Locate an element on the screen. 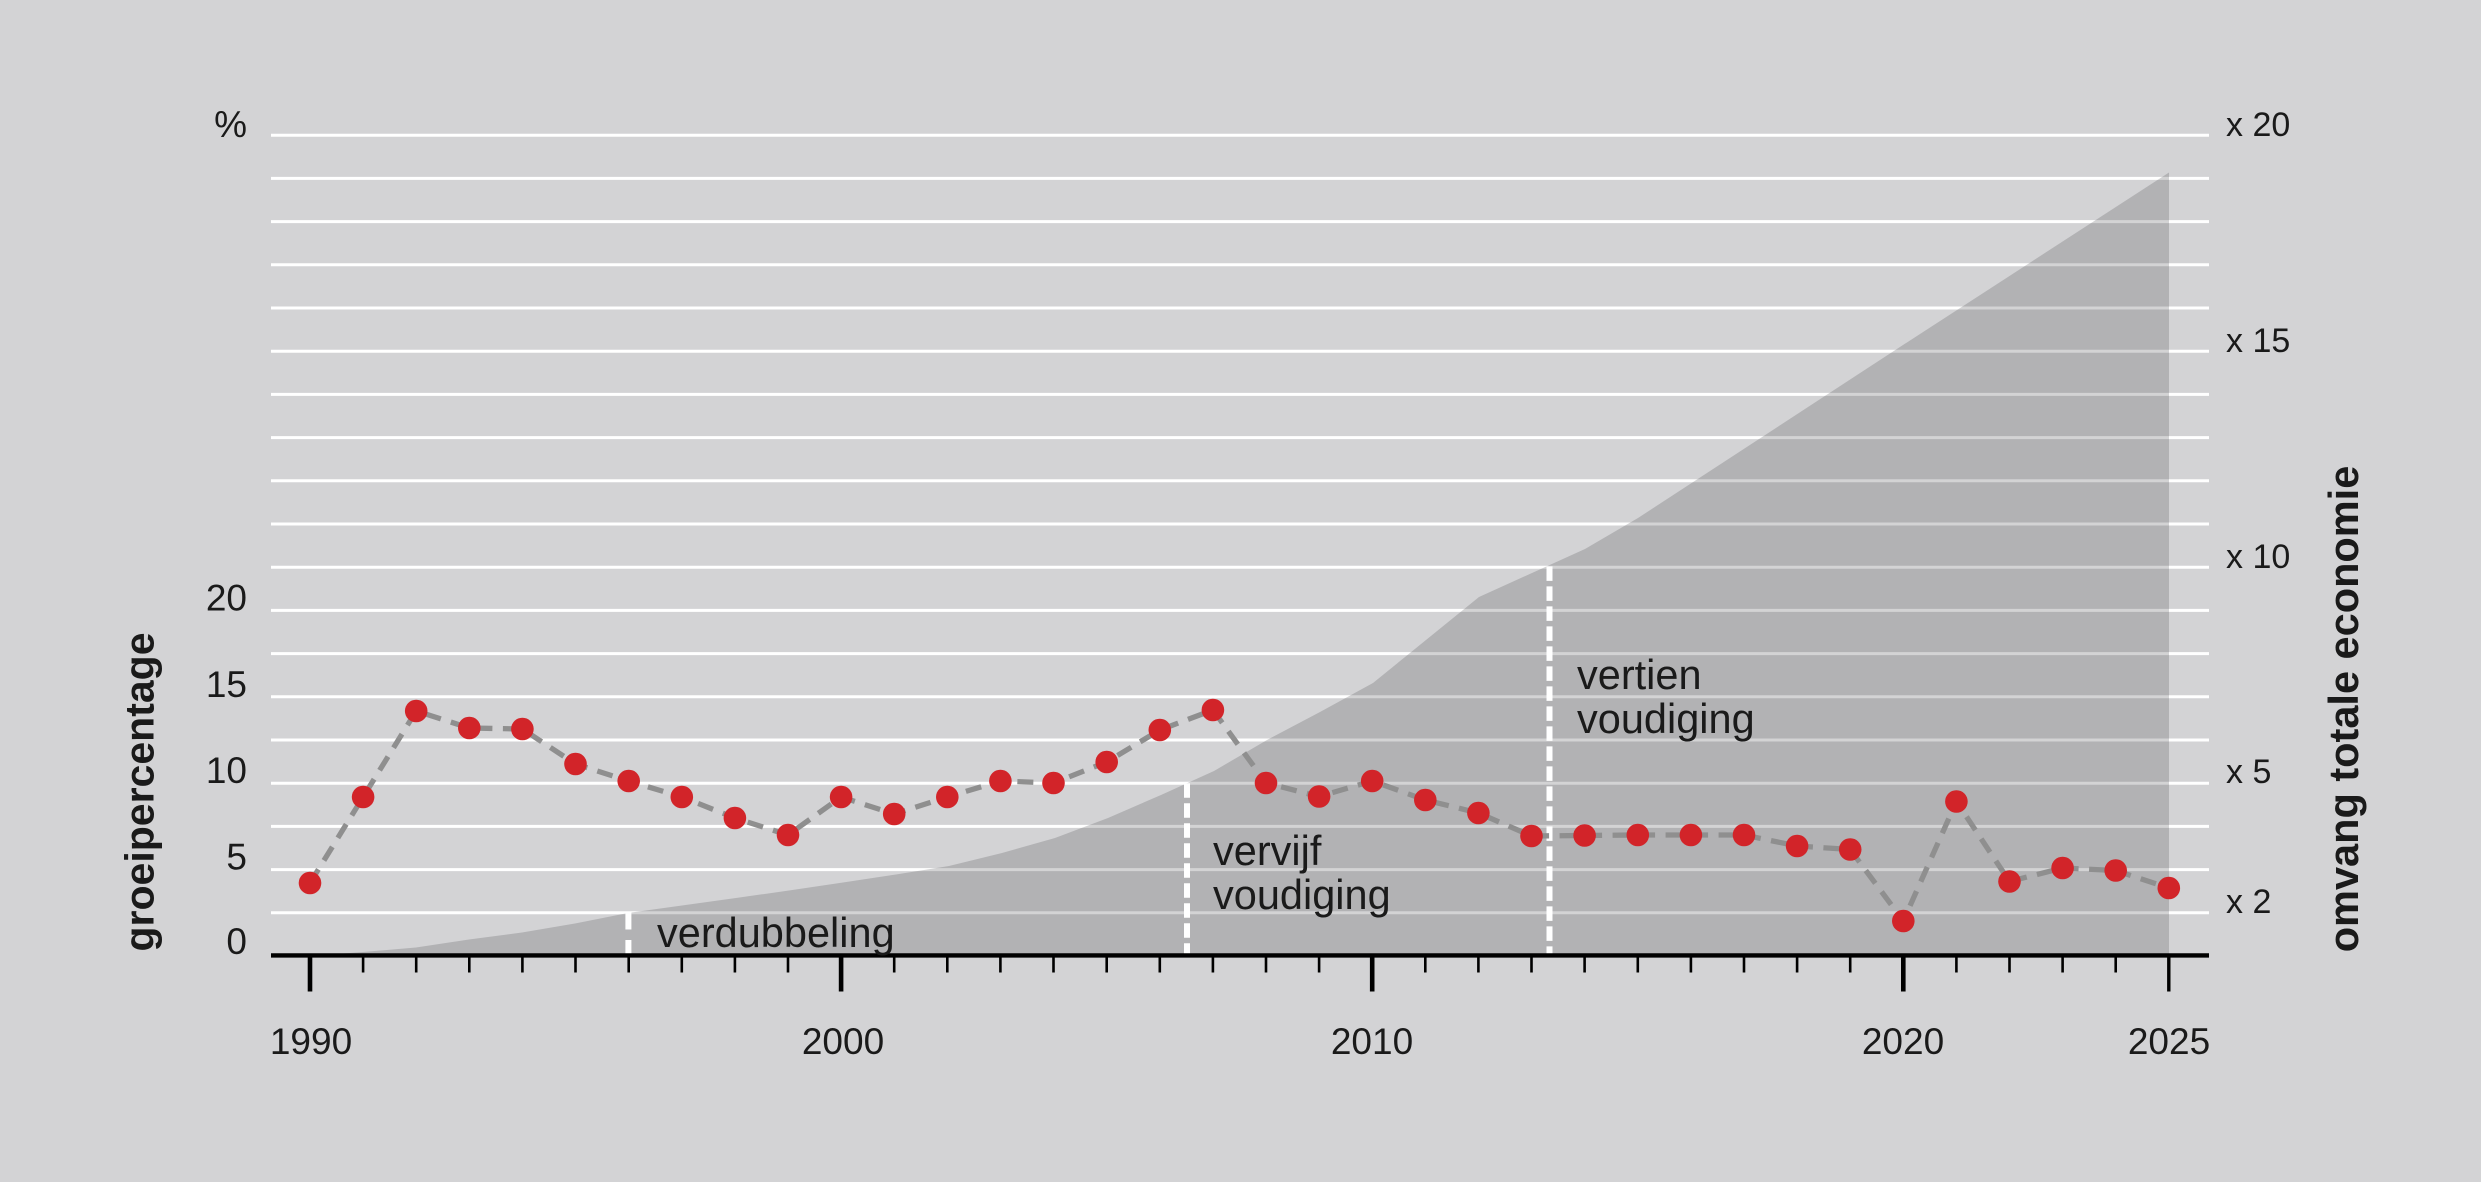  svg-text: 2025 is located at coordinates (2169, 1041).